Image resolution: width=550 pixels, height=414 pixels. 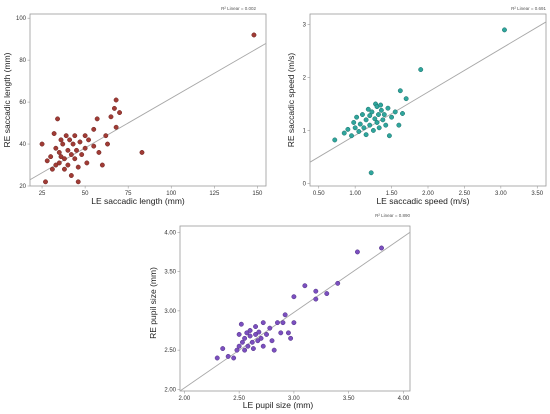 What do you see at coordinates (170, 390) in the screenshot?
I see `y-tick-label: 2.00` at bounding box center [170, 390].